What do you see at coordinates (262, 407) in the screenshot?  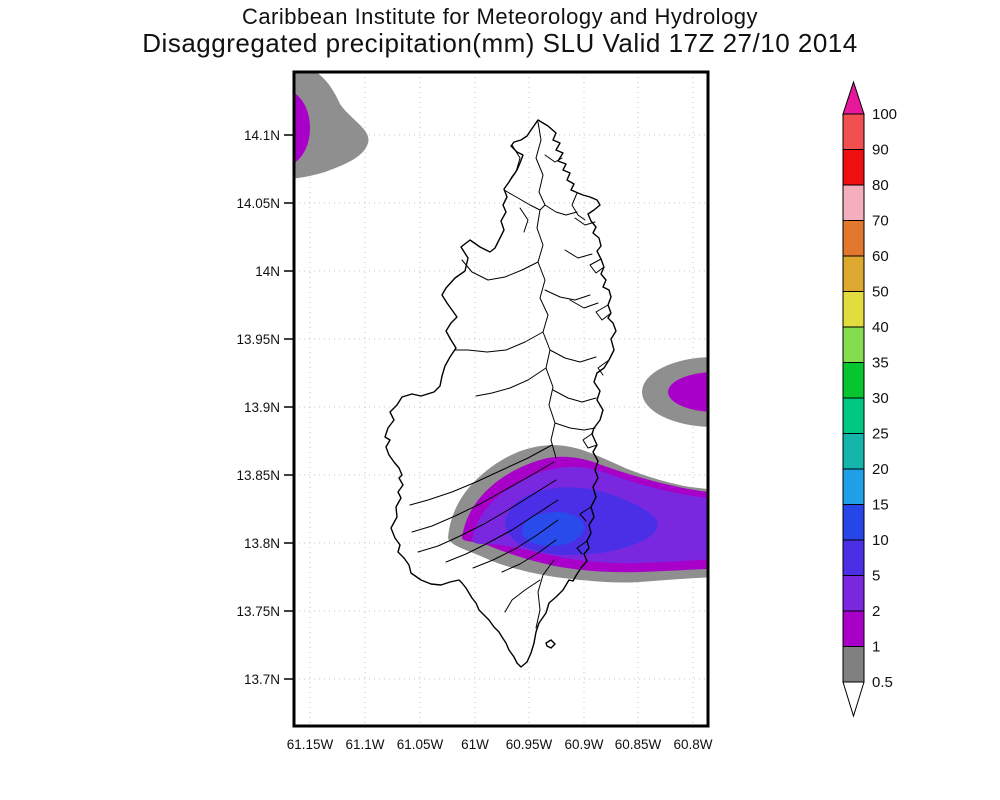 I see `ytick-label-13.9N: 13.9N` at bounding box center [262, 407].